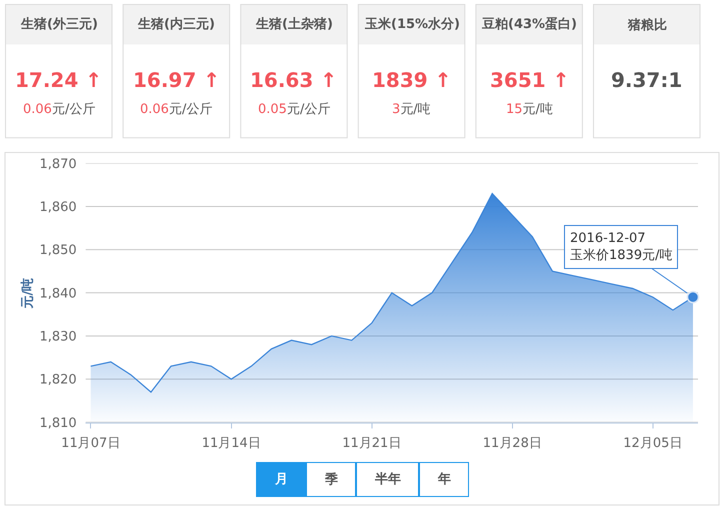 The height and width of the screenshot is (511, 727). I want to click on text: 1839 ↑, so click(412, 80).